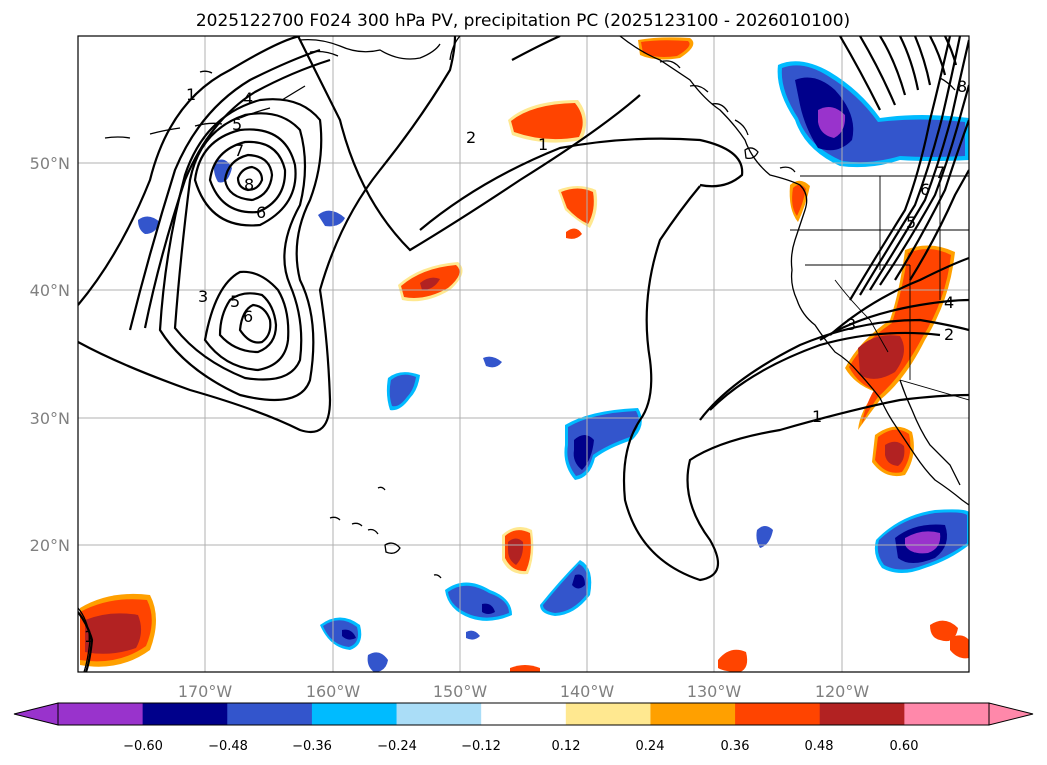 The width and height of the screenshot is (1047, 765). Describe the element at coordinates (50, 163) in the screenshot. I see `lat-label: 50°N` at that location.